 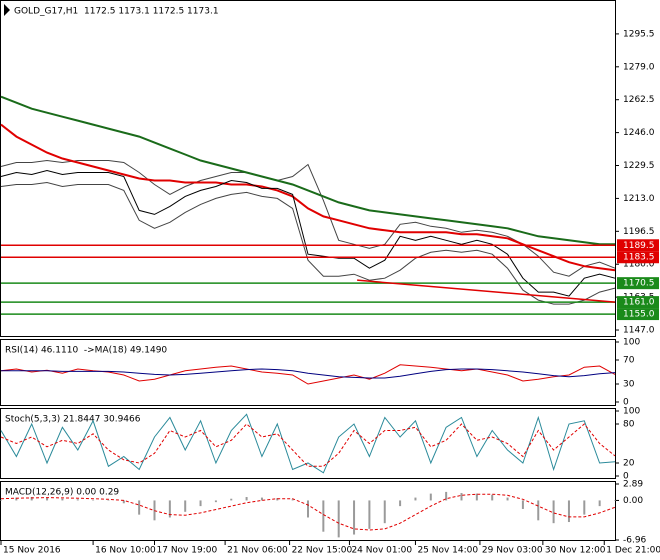 I want to click on y-tick-label: 1213.0, so click(x=639, y=199).